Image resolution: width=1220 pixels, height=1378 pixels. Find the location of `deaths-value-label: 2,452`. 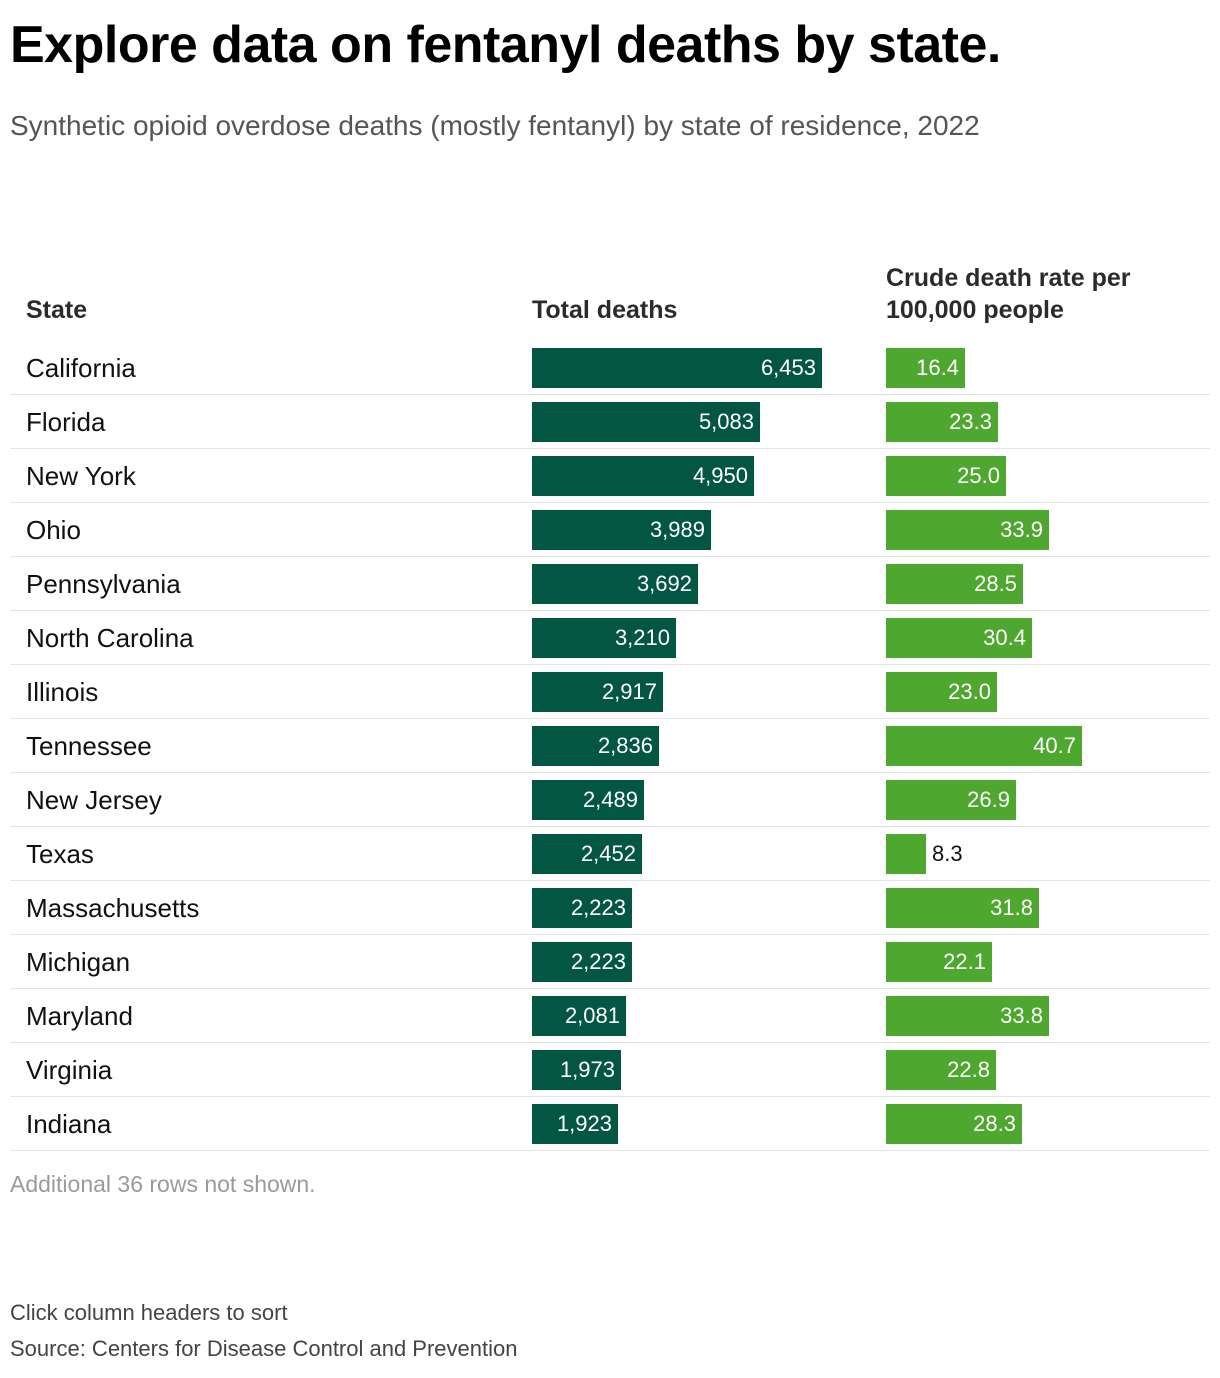

deaths-value-label: 2,452 is located at coordinates (608, 853).